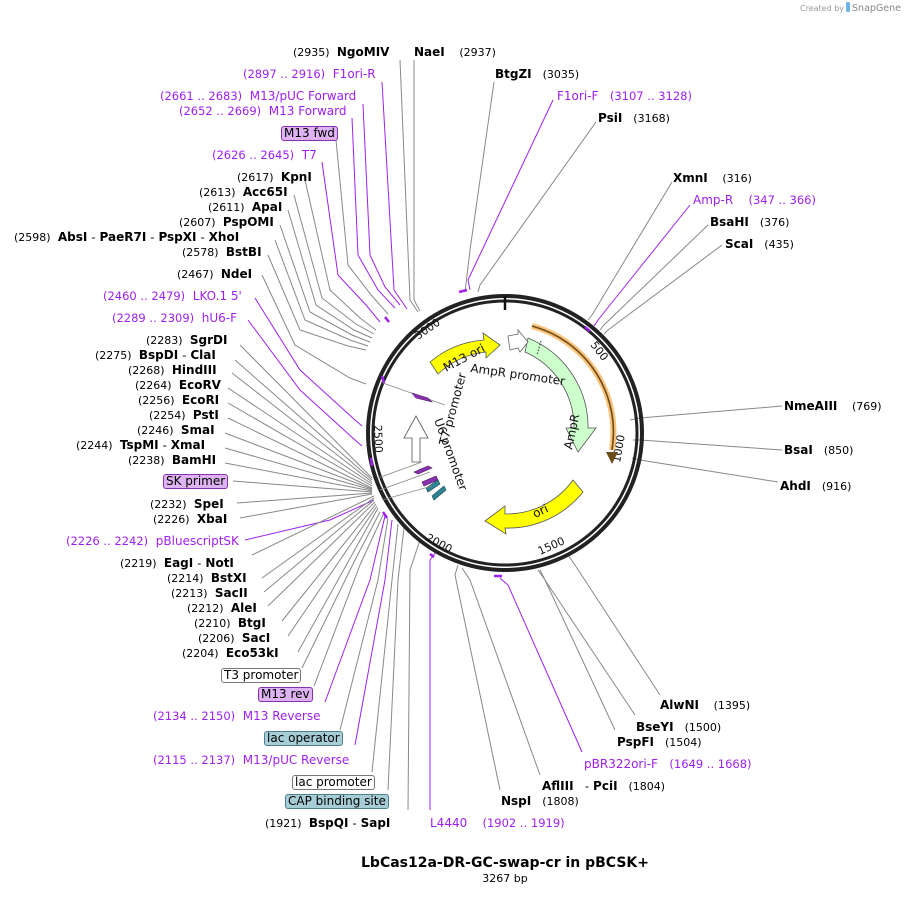 This screenshot has height=921, width=905. I want to click on enzyme-label: (2210) BtgI, so click(230, 623).